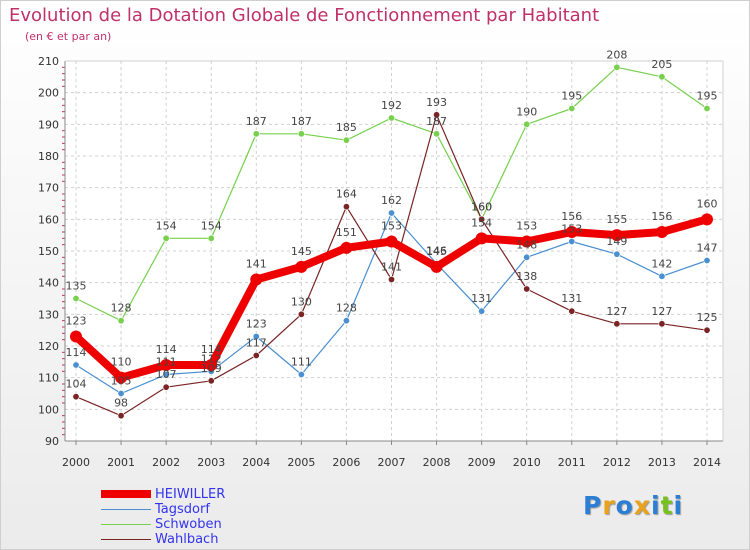  Describe the element at coordinates (392, 462) in the screenshot. I see `x-tick-label: 2007` at that location.